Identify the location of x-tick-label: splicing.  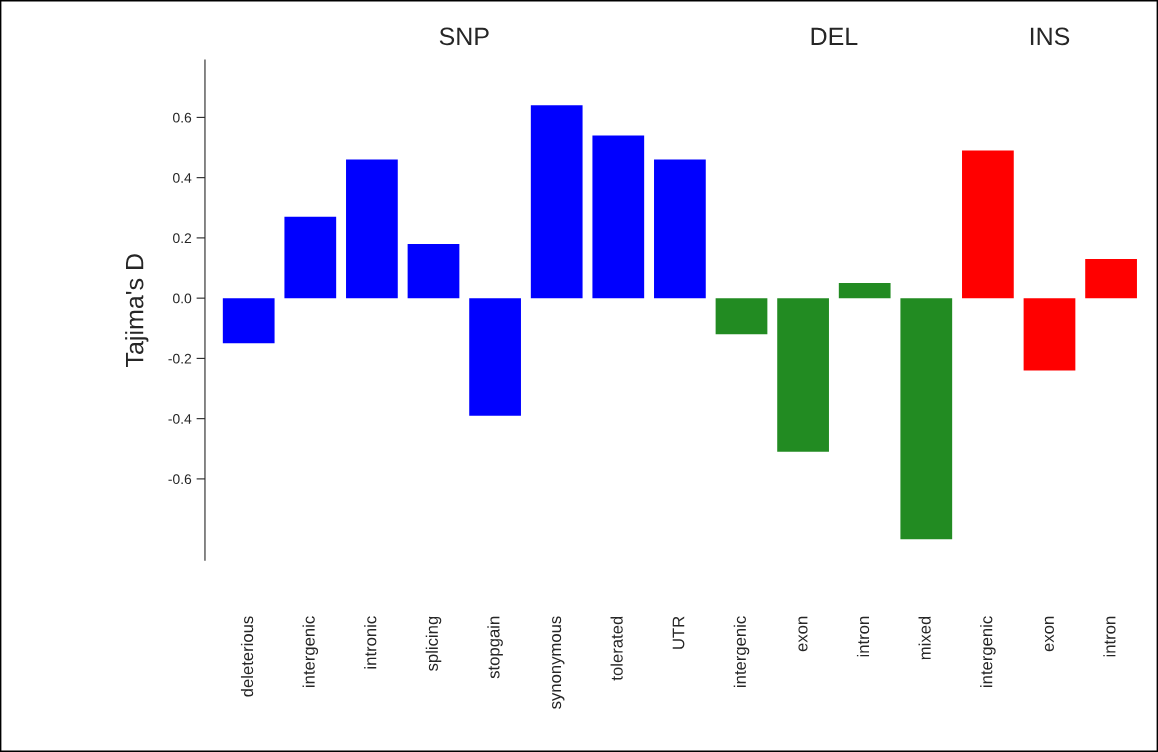
(433, 643).